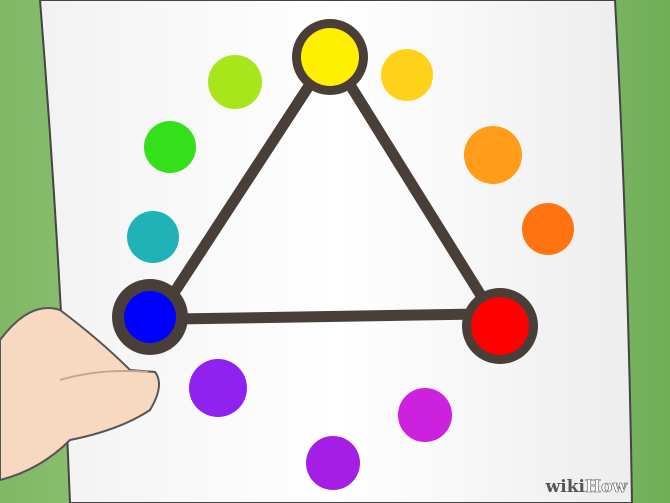  What do you see at coordinates (565, 487) in the screenshot?
I see `watermark-wiki: wiki` at bounding box center [565, 487].